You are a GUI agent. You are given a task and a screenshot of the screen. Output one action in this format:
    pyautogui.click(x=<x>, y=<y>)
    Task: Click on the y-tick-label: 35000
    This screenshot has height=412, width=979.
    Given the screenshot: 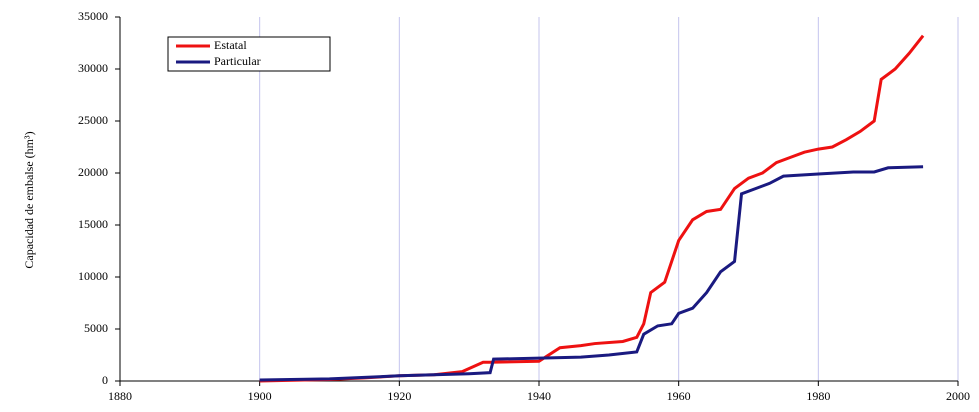 What is the action you would take?
    pyautogui.click(x=93, y=16)
    